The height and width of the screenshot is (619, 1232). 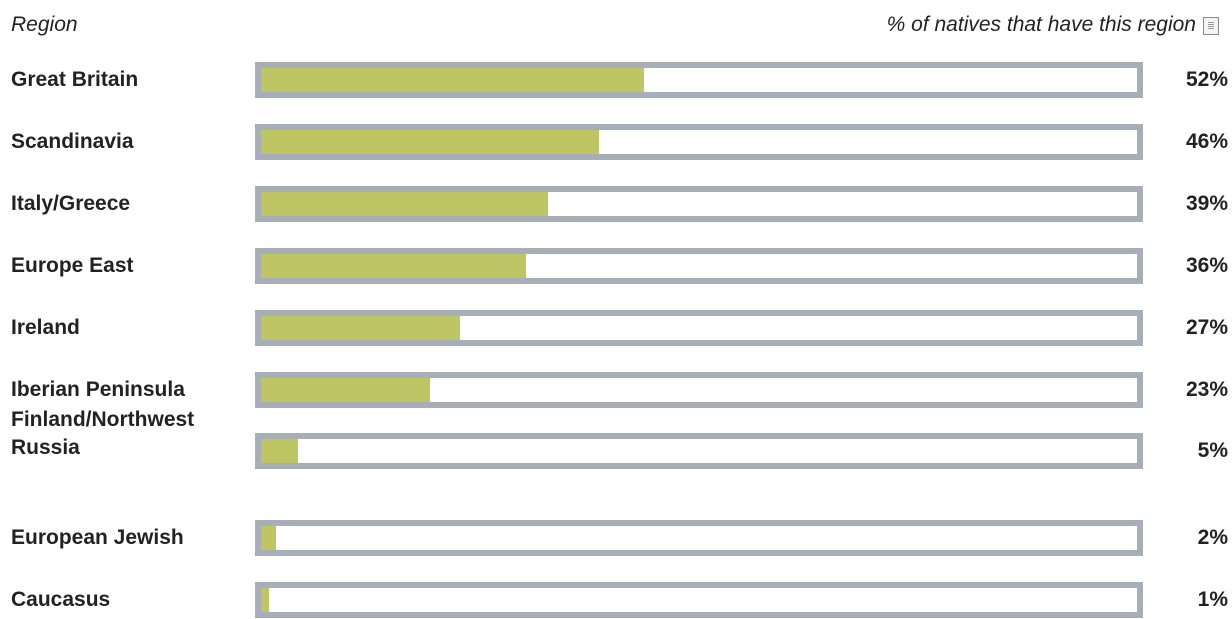 I want to click on value-label: 23%, so click(x=1207, y=390).